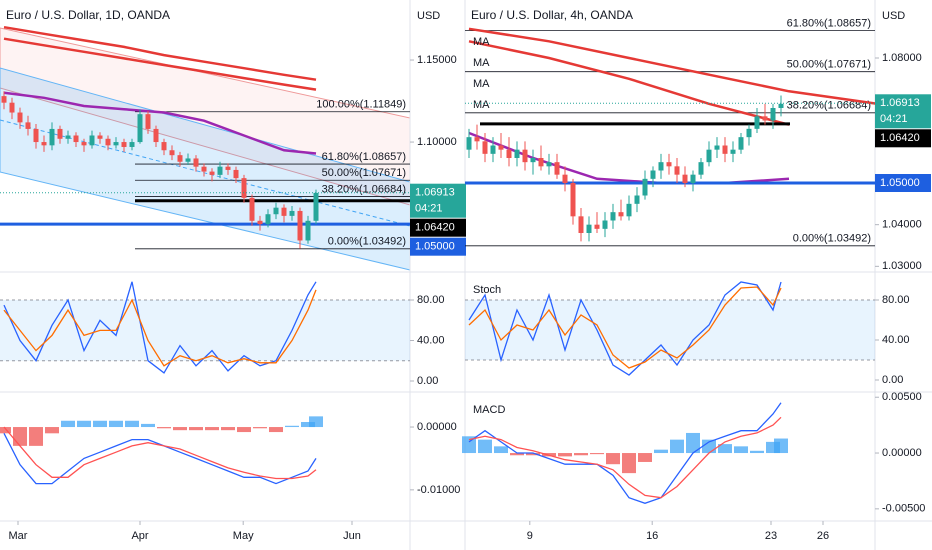 Image resolution: width=932 pixels, height=550 pixels. Describe the element at coordinates (88, 15) in the screenshot. I see `chart-title: Euro / U.S. Dollar, 1D, OANDA` at that location.